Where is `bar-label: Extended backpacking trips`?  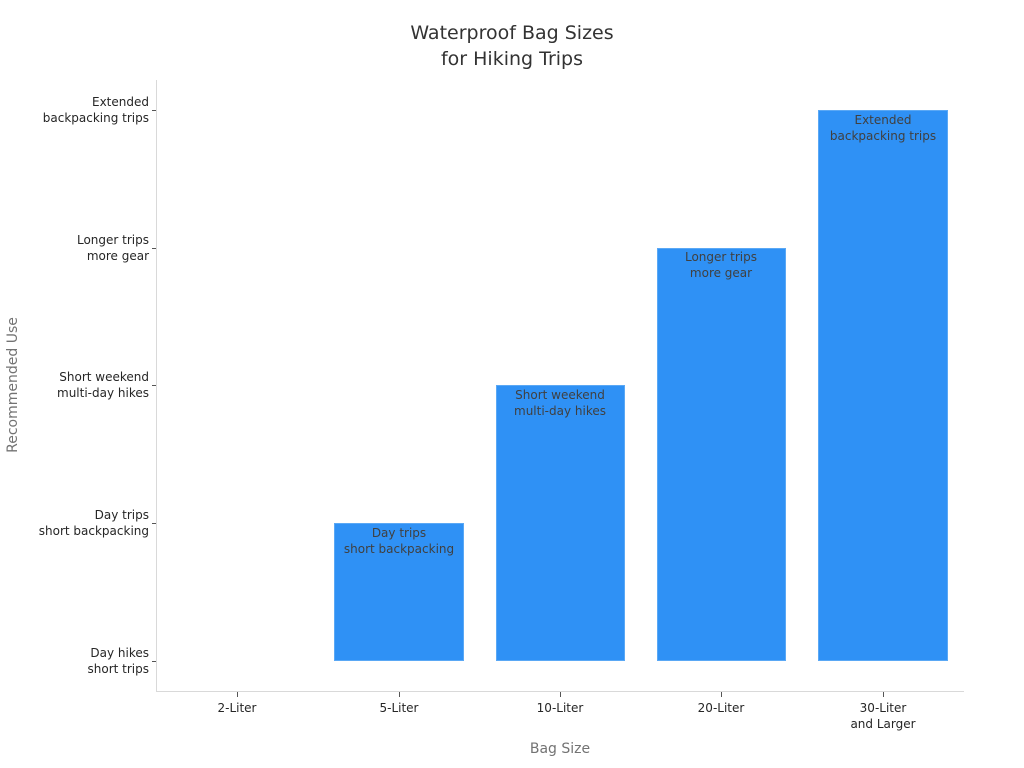
bar-label: Extended backpacking trips is located at coordinates (883, 128).